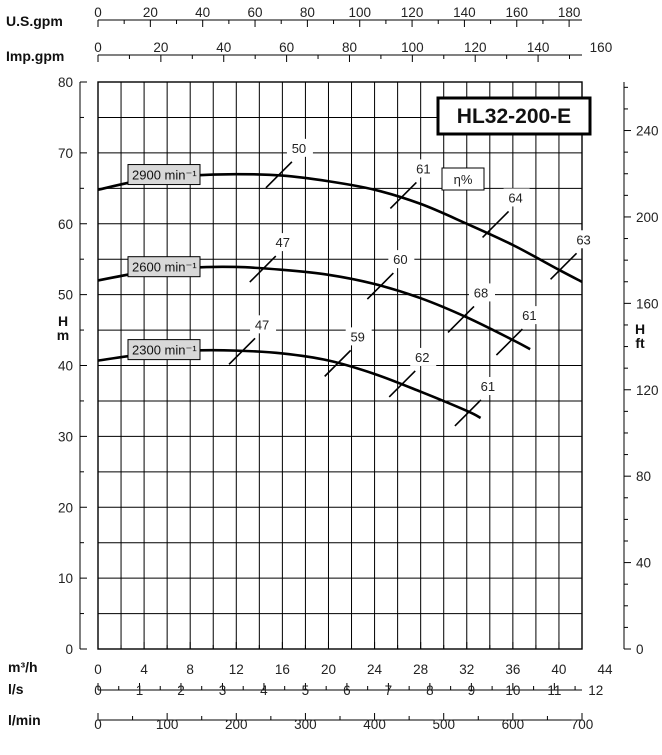  I want to click on right-axis-tick-label: 240, so click(647, 131).